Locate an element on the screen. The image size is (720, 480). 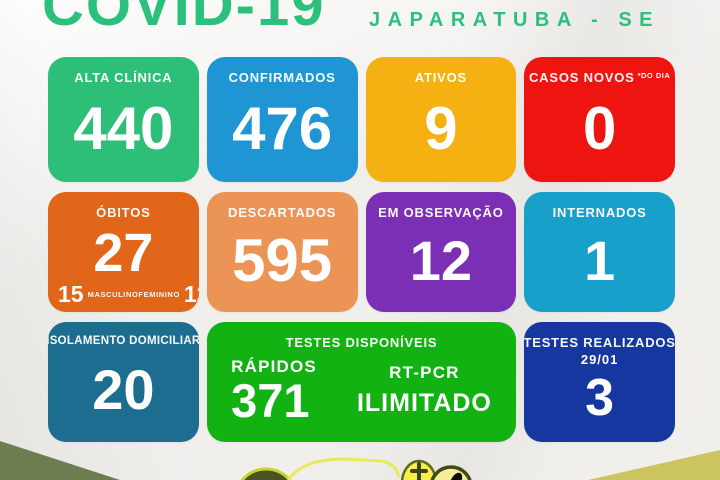
footer-right-ribbon is located at coordinates (654, 465).